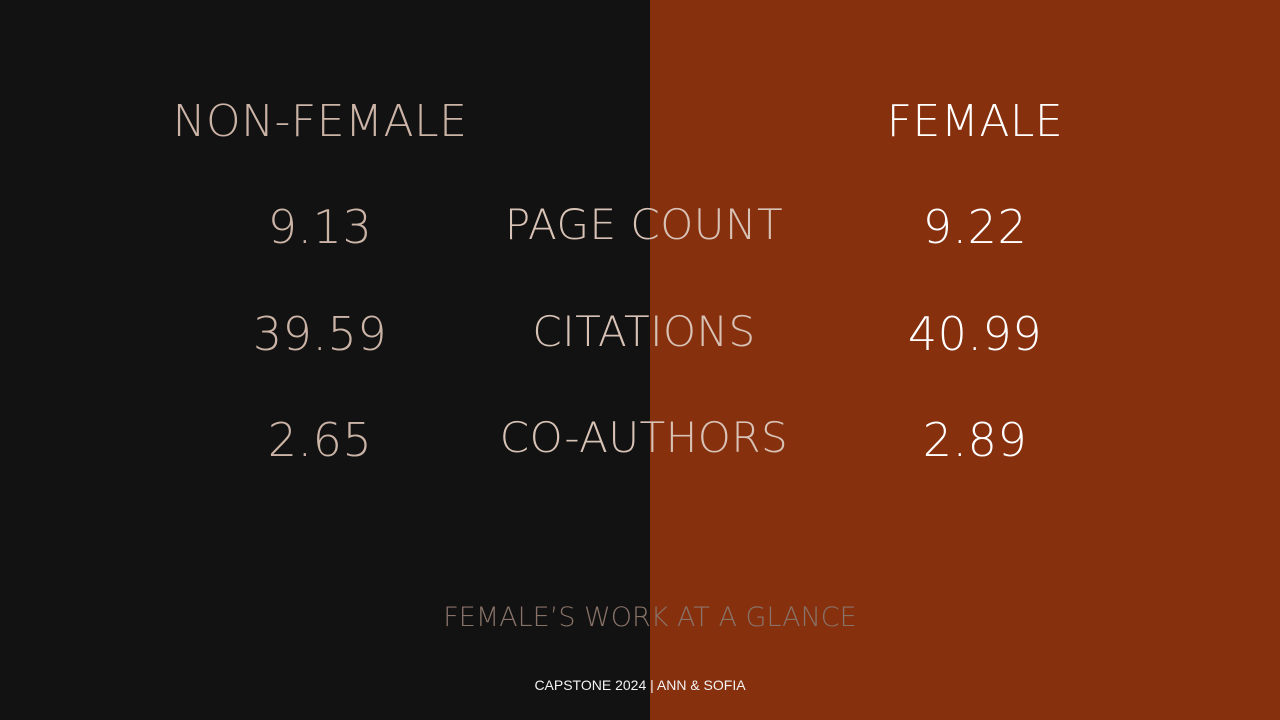 The image size is (1280, 720). I want to click on female-co-authors: 2.89, so click(975, 440).